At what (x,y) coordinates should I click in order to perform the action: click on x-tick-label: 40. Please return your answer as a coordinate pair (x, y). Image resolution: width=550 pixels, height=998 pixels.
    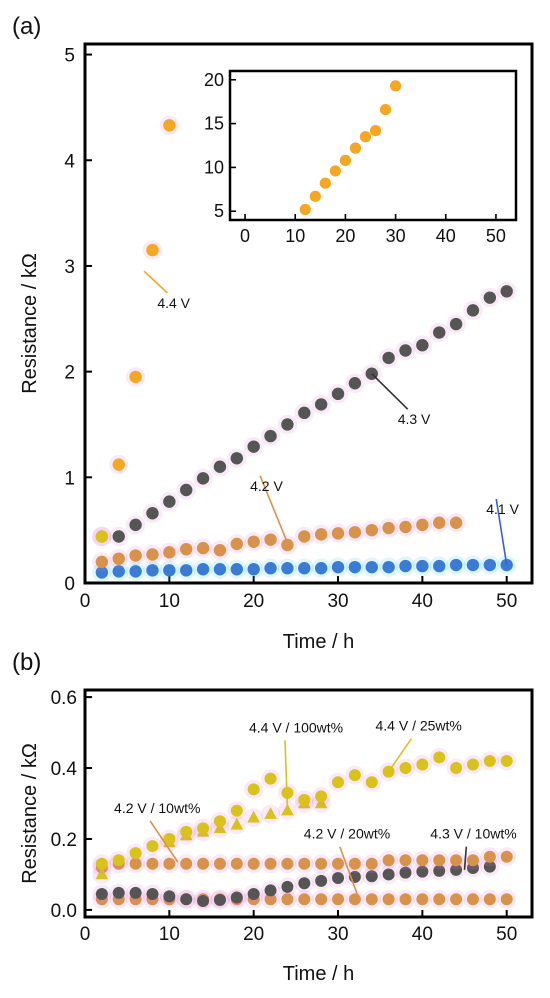
    Looking at the image, I should click on (422, 601).